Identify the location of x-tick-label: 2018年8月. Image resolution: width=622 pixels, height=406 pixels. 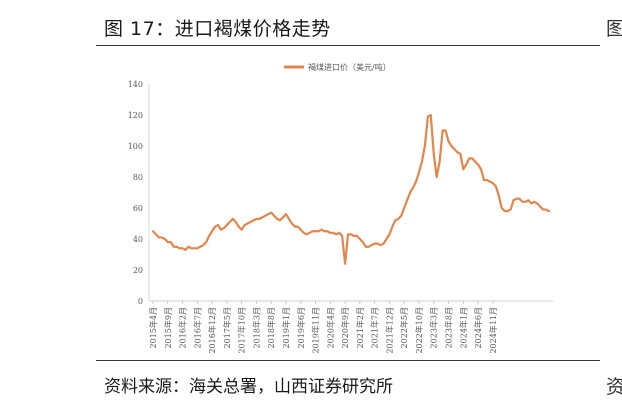
(271, 327).